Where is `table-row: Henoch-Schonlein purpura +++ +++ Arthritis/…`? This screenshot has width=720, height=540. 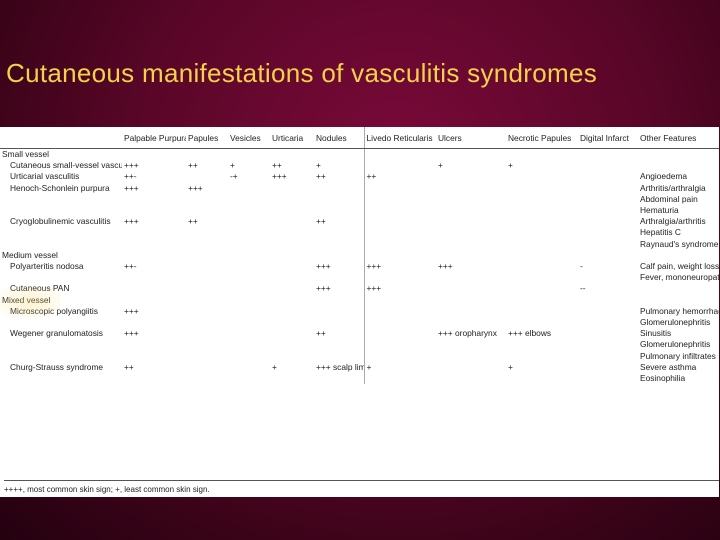 table-row: Henoch-Schonlein purpura +++ +++ Arthritis/… is located at coordinates (359, 188).